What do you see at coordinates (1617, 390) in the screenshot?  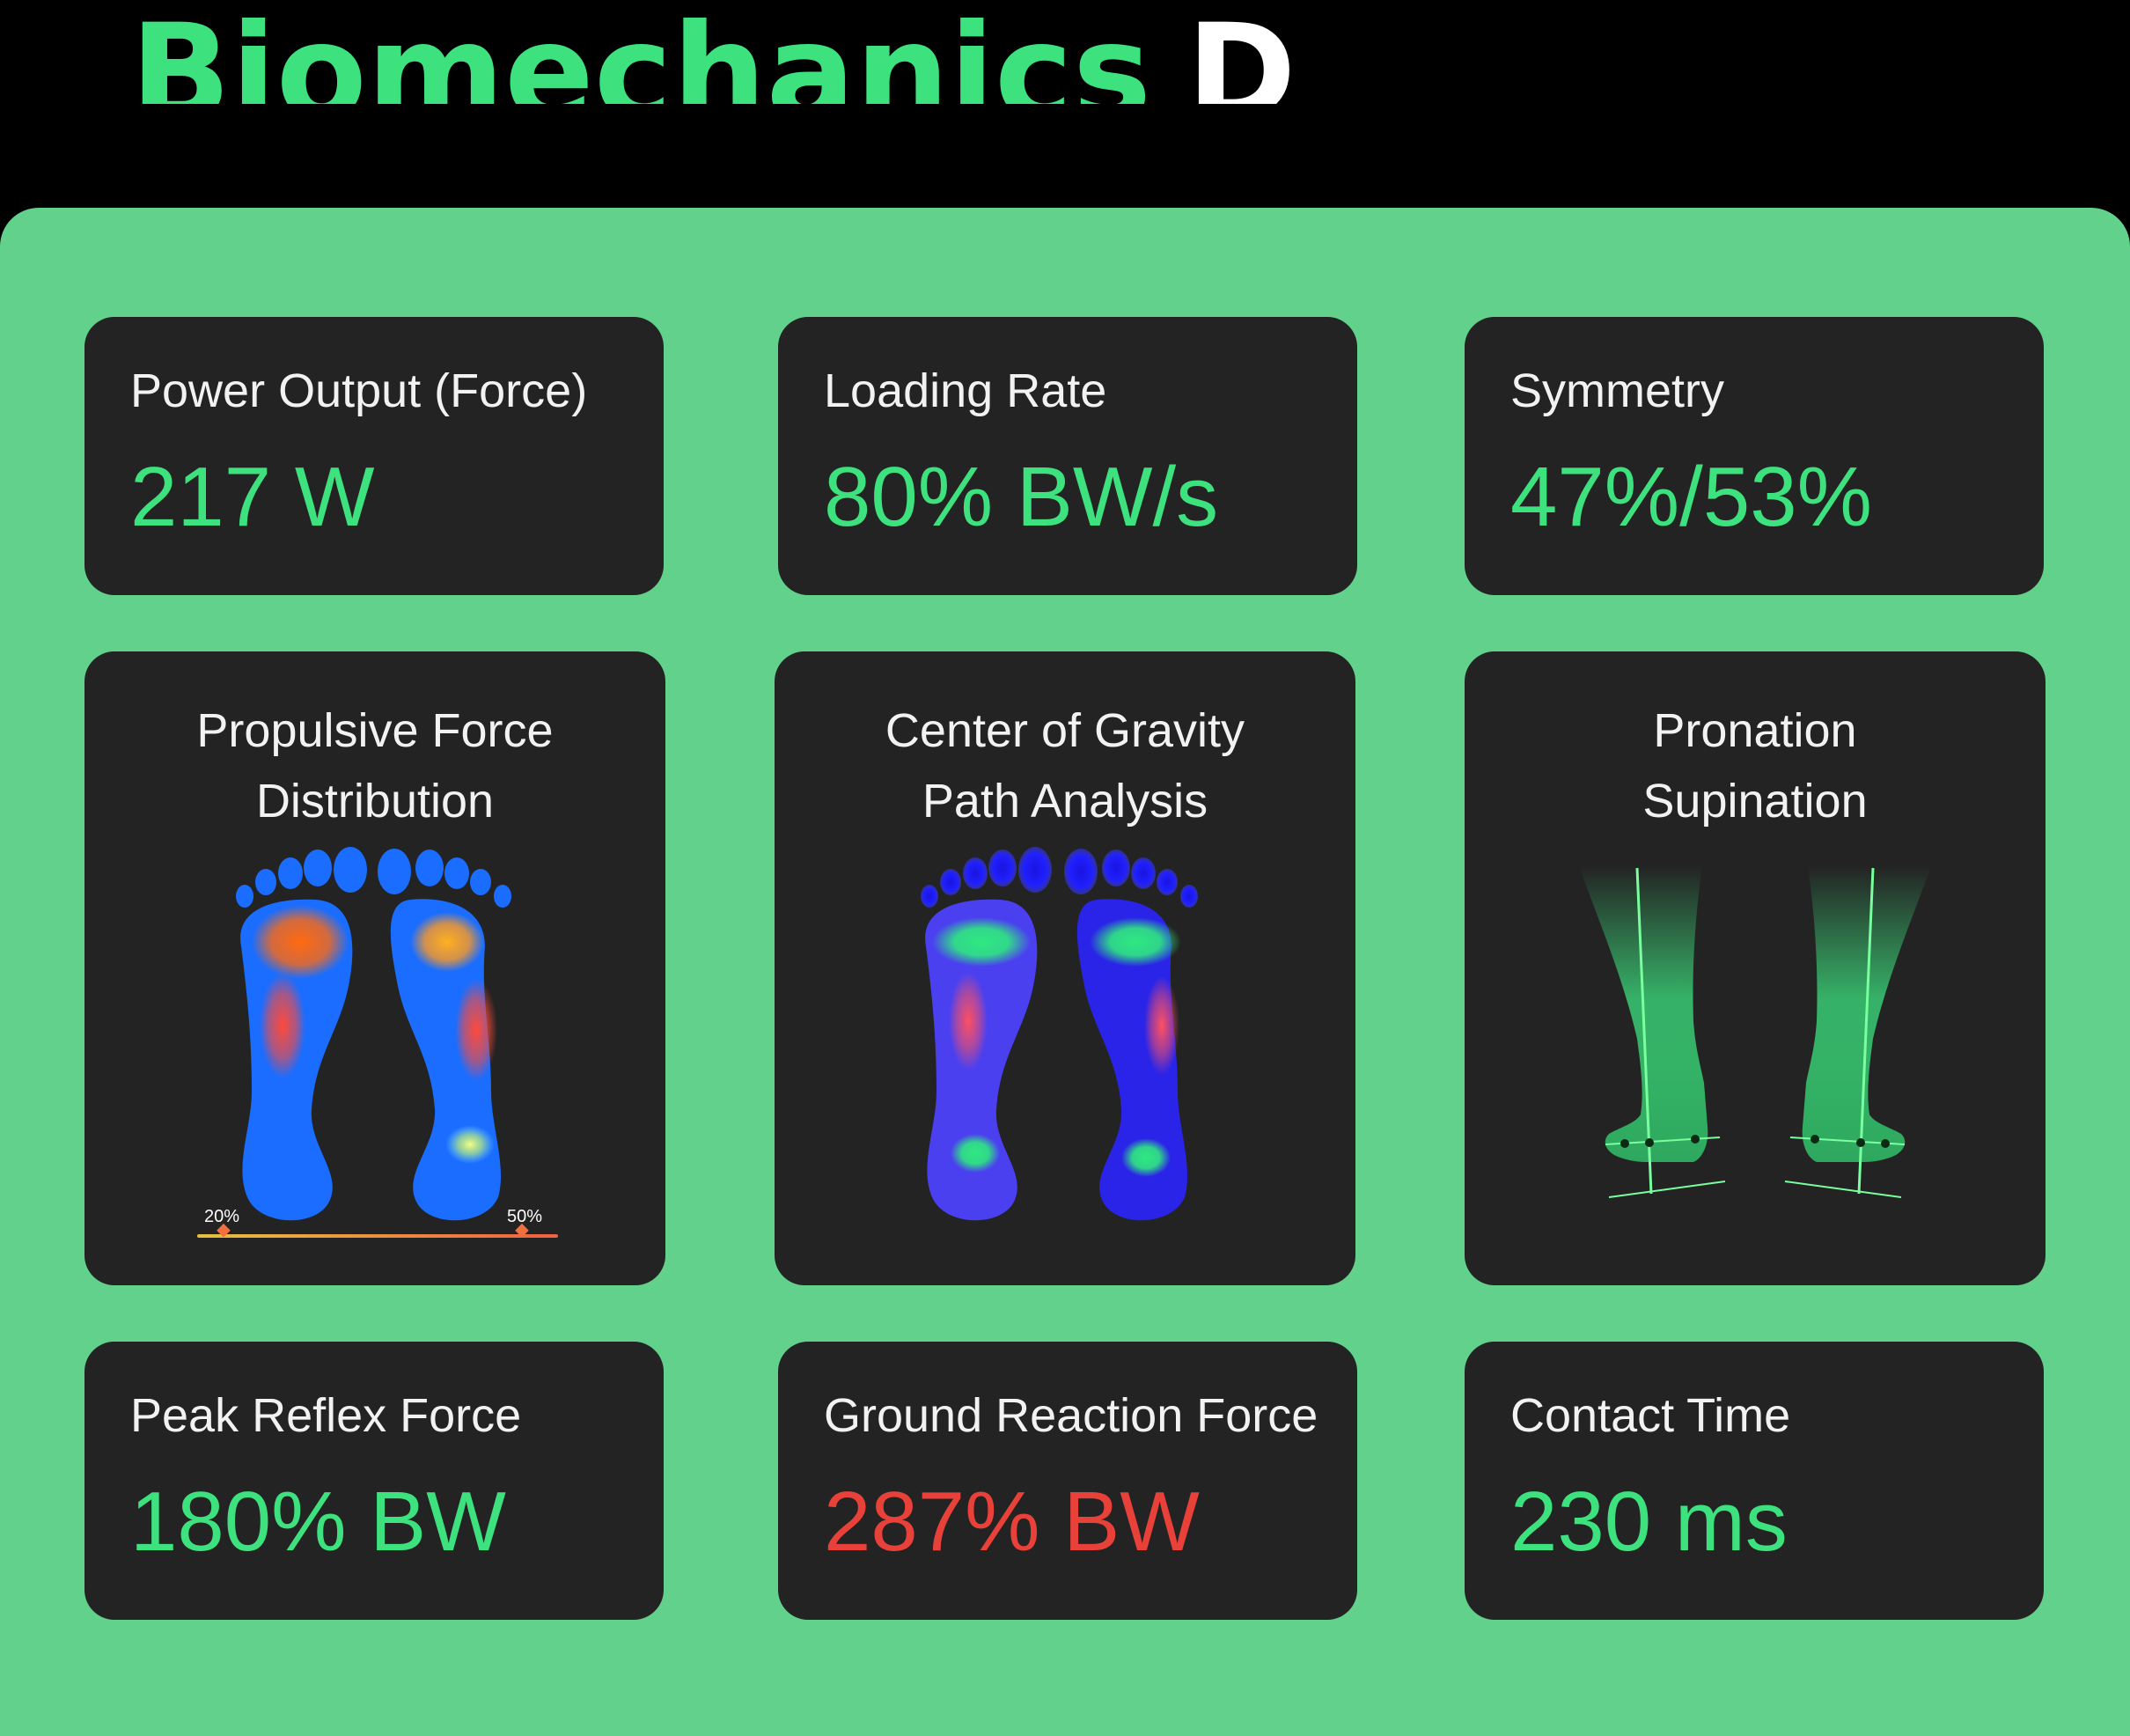 I see `symmetry-label: Symmetry` at bounding box center [1617, 390].